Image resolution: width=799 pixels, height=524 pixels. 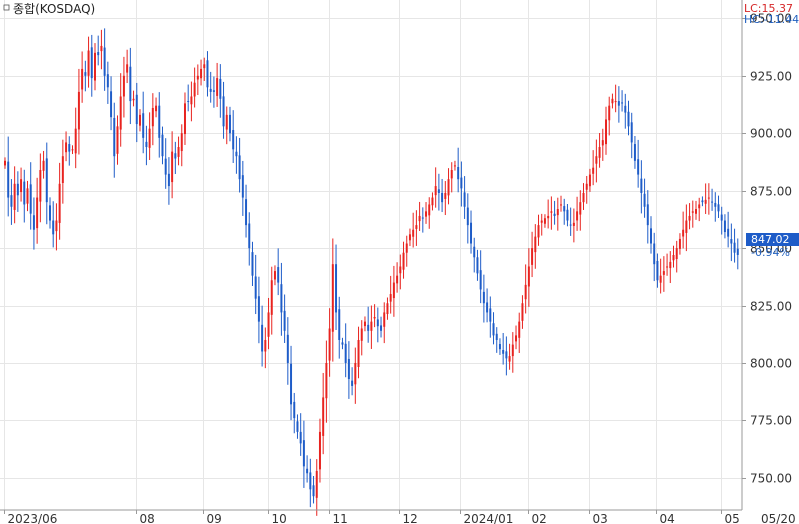 What do you see at coordinates (539, 518) in the screenshot?
I see `x-tick-label: 02` at bounding box center [539, 518].